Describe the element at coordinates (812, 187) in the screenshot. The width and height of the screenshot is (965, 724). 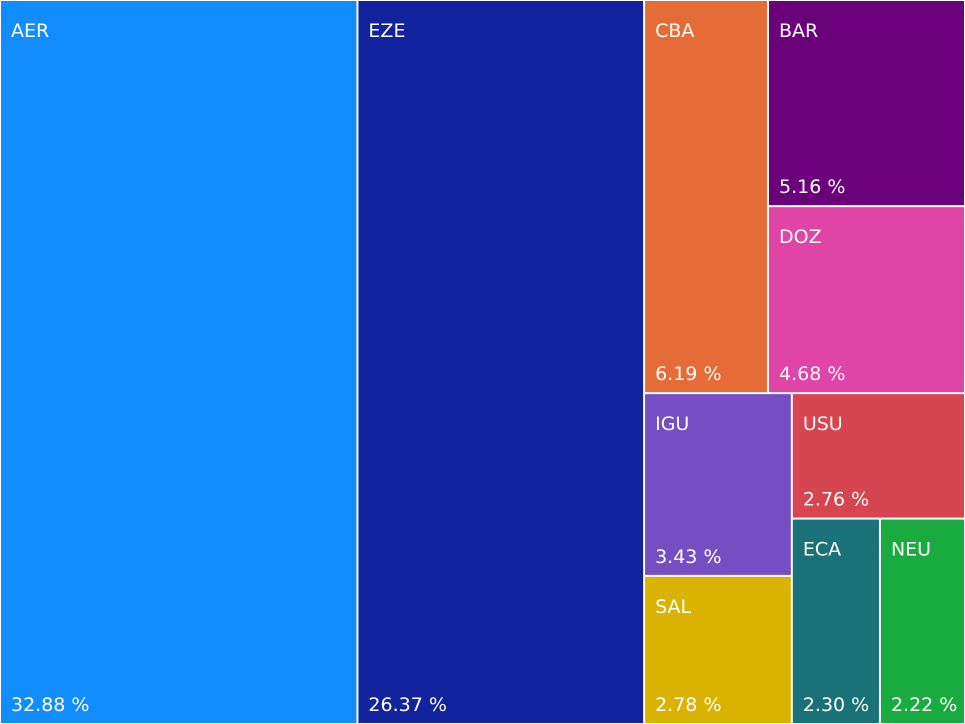
I see `tile-value-label: 5.16 %` at that location.